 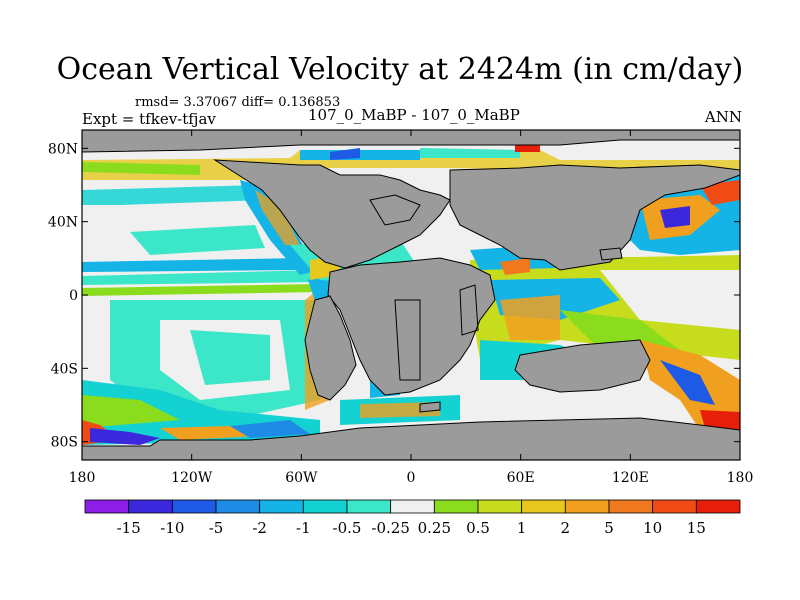 I want to click on colorbar-label: -0.25, so click(x=390, y=528).